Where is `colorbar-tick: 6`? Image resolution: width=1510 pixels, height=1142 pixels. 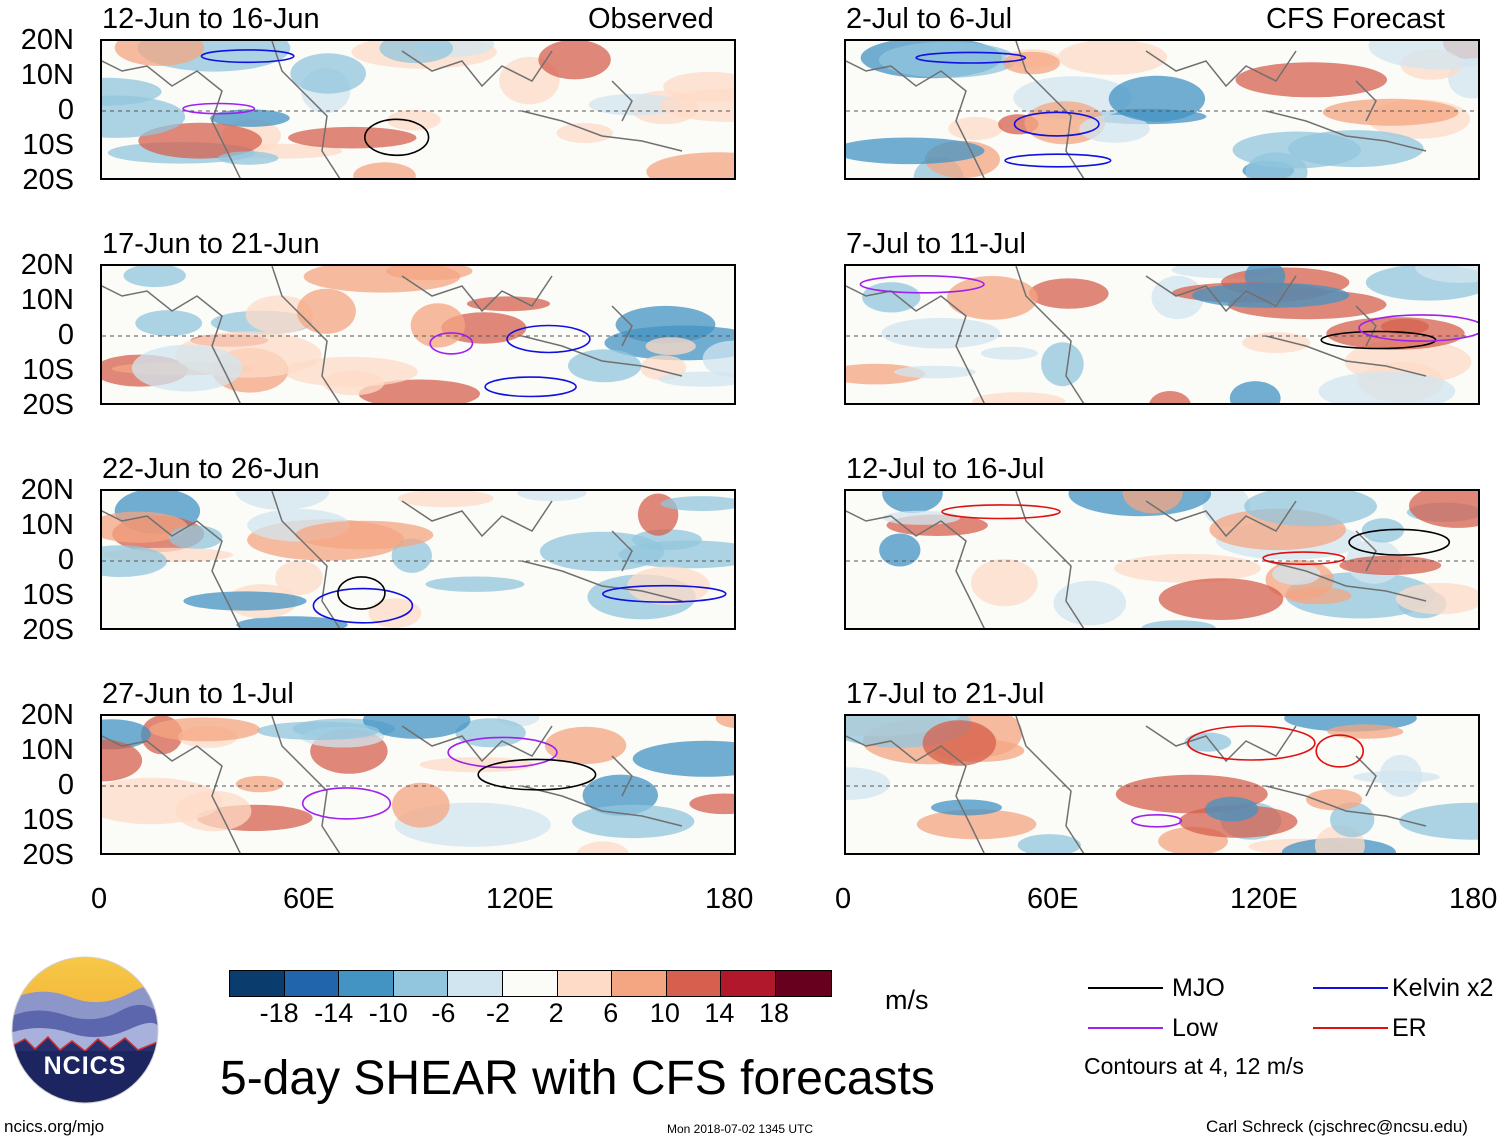
colorbar-tick: 6 is located at coordinates (611, 1013).